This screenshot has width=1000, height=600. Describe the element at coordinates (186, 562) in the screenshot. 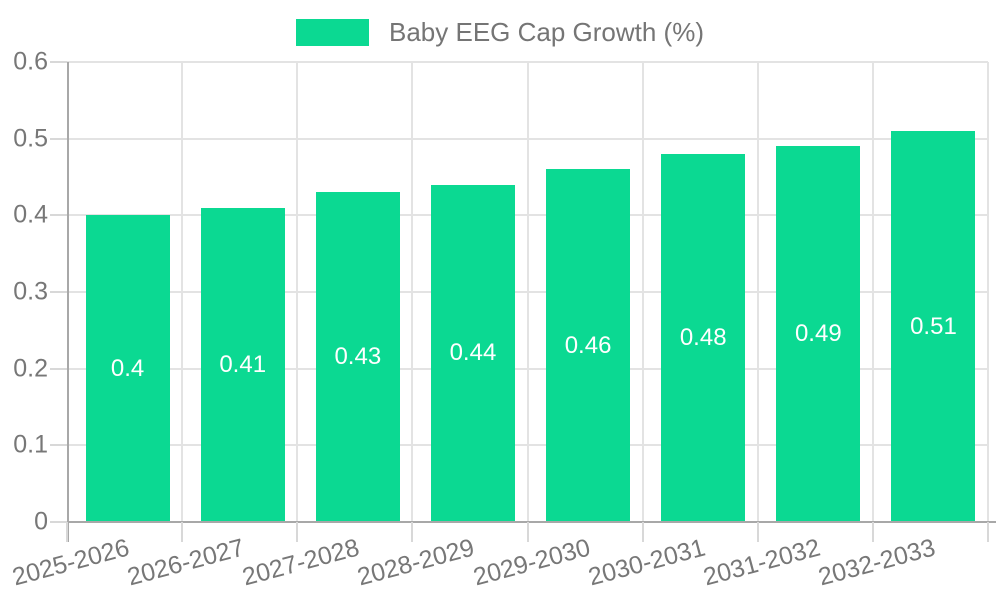

I see `x-tick-label: 2026-2027` at that location.